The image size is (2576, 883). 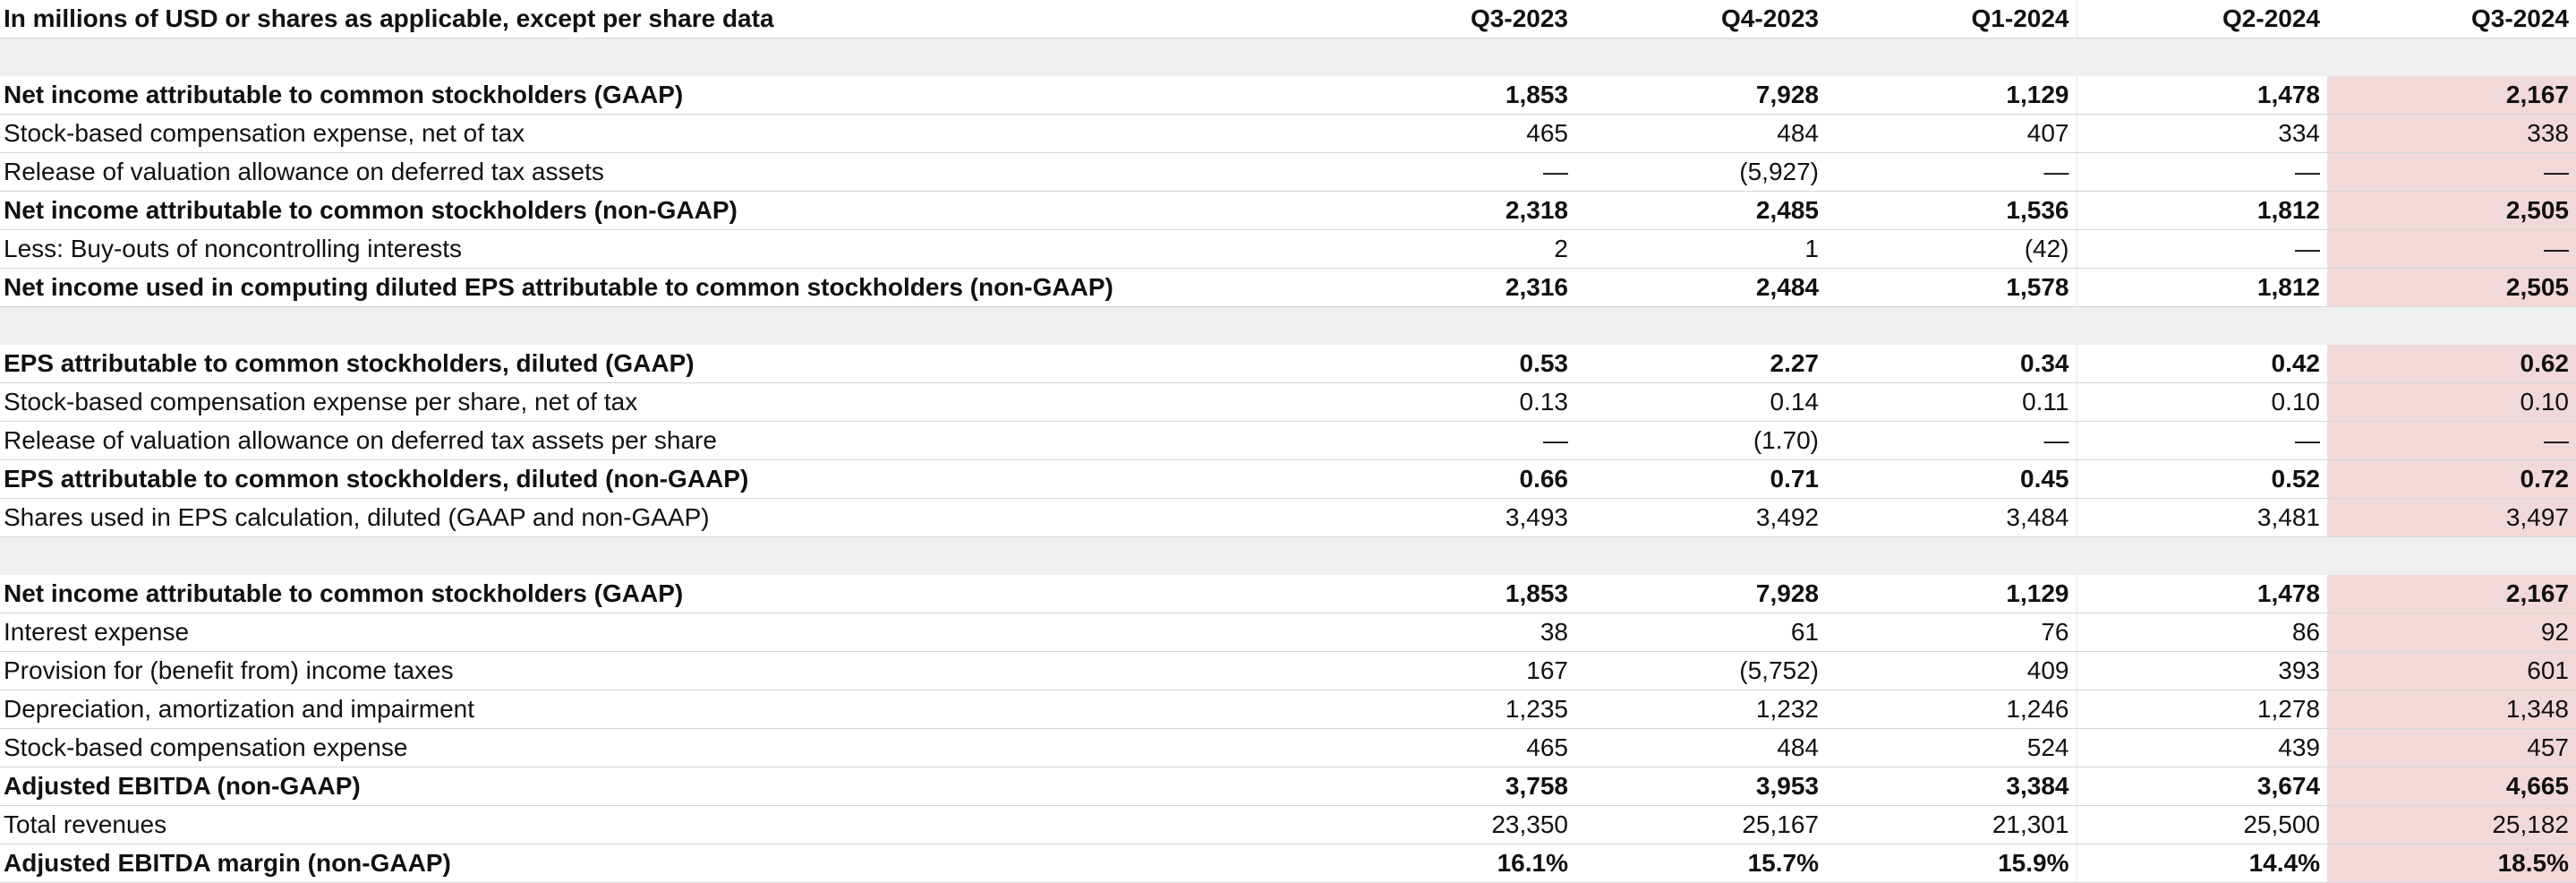 I want to click on value-cell-q2-2024: 1,812, so click(x=2202, y=210).